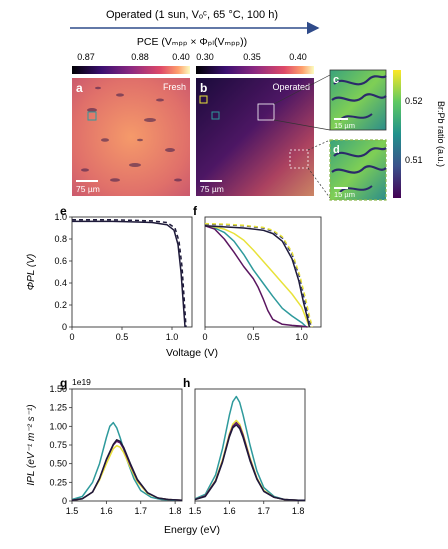 Image resolution: width=448 pixels, height=549 pixels. Describe the element at coordinates (344, 125) in the screenshot. I see `map-c-scale-label: 15 µm` at that location.